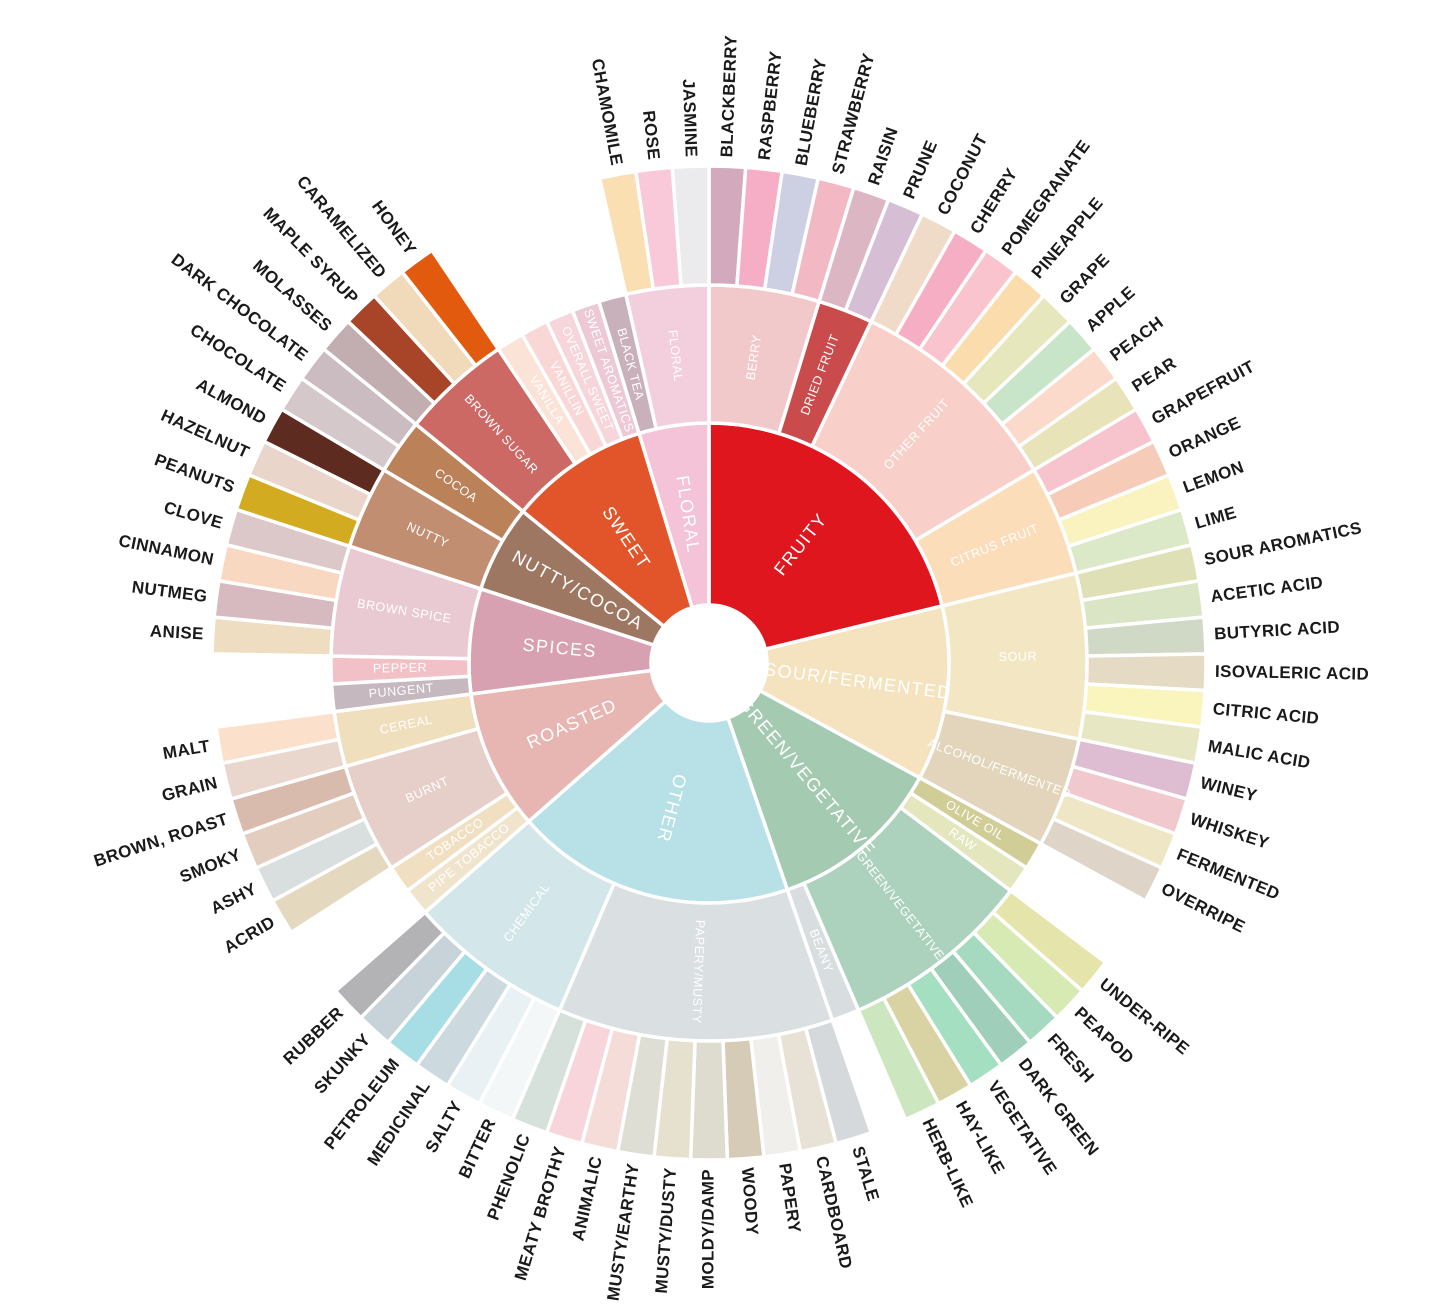 This screenshot has width=1445, height=1313. I want to click on pungent-label: PUNGENT, so click(401, 691).